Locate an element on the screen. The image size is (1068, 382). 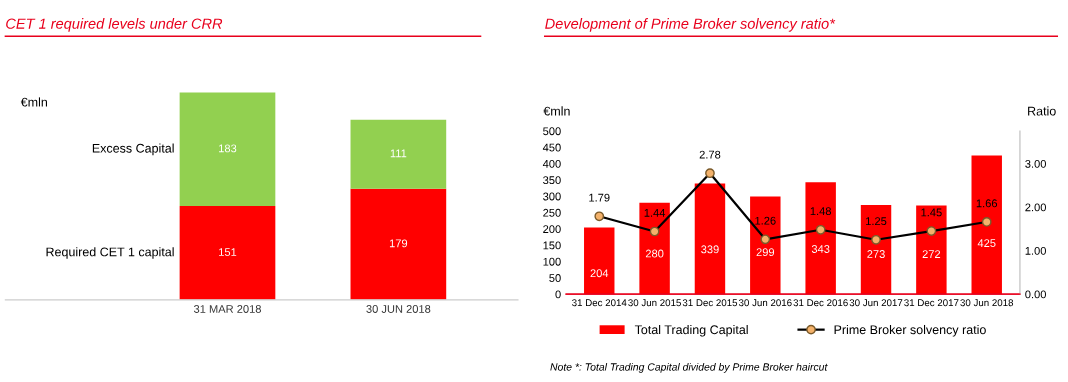
data-label: 272 is located at coordinates (931, 254).